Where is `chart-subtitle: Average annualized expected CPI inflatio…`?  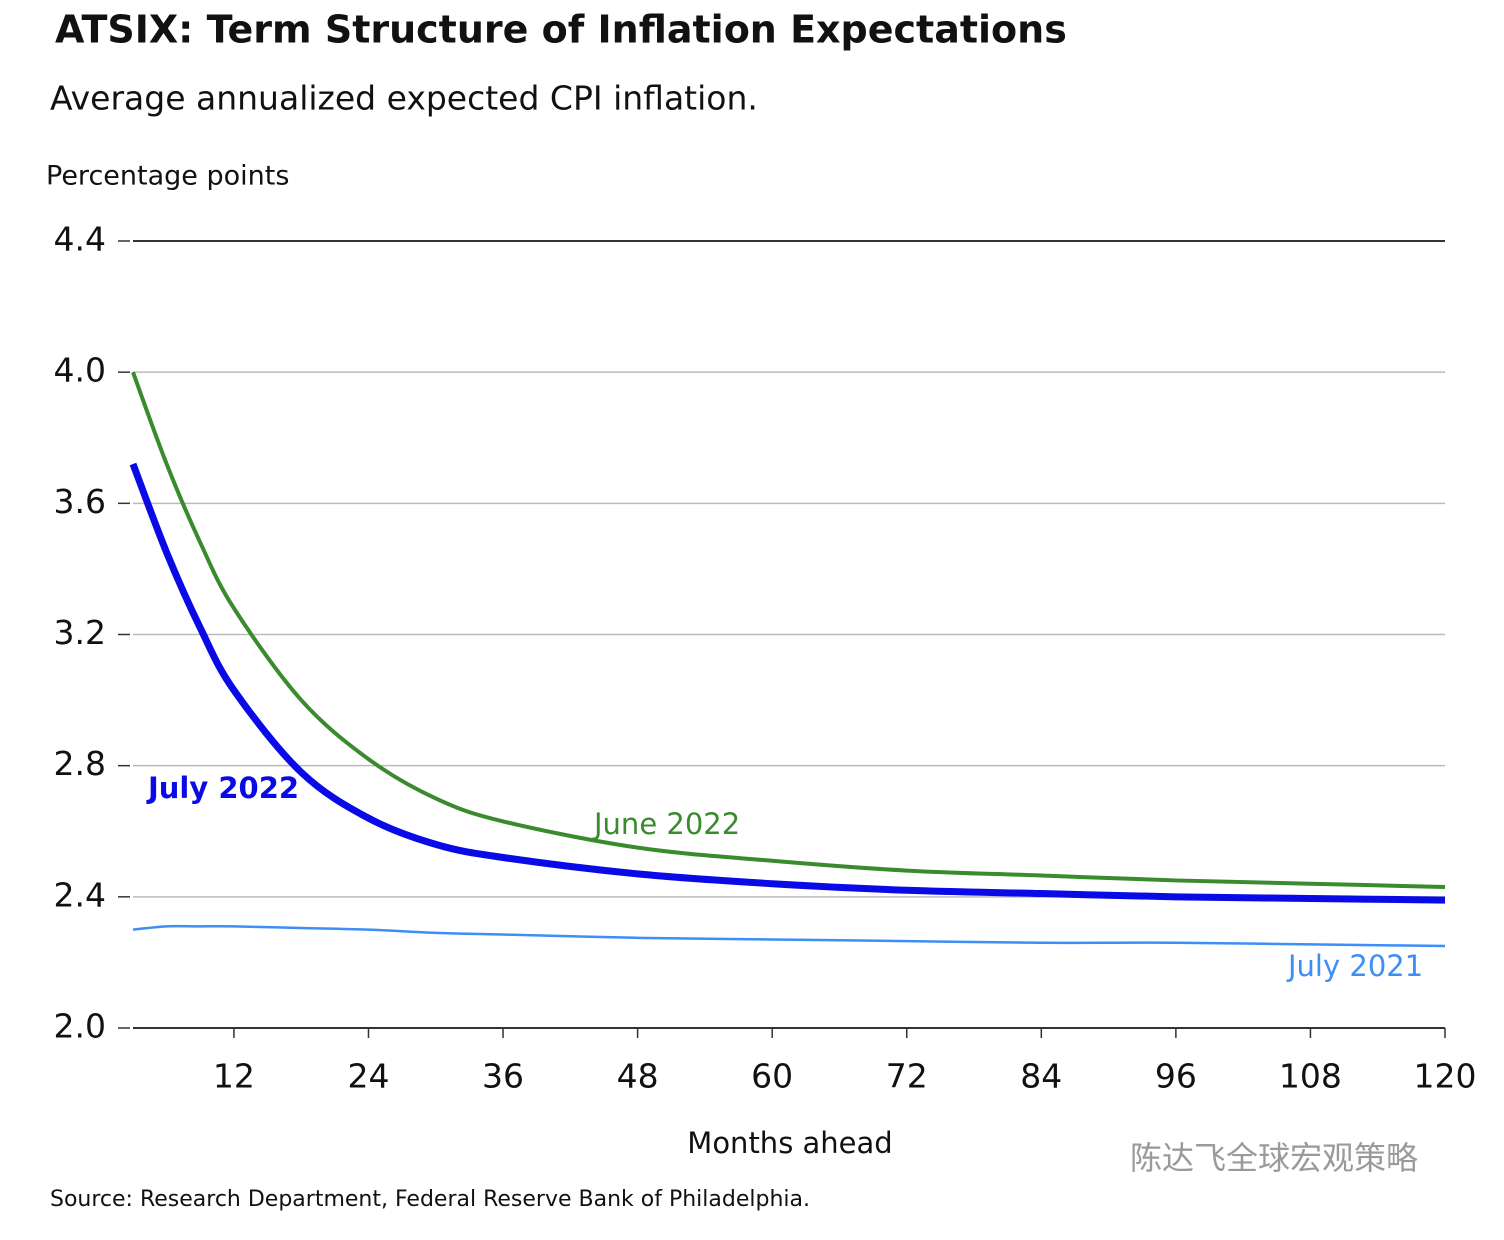
chart-subtitle: Average annualized expected CPI inflatio… is located at coordinates (404, 98).